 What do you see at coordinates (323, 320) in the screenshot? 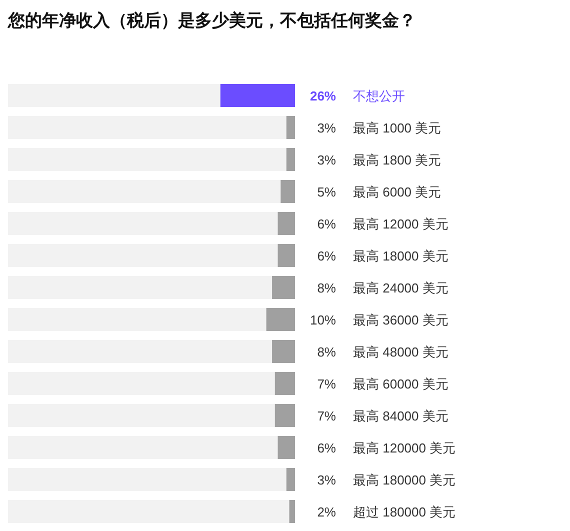
I see `data-label: 10%` at bounding box center [323, 320].